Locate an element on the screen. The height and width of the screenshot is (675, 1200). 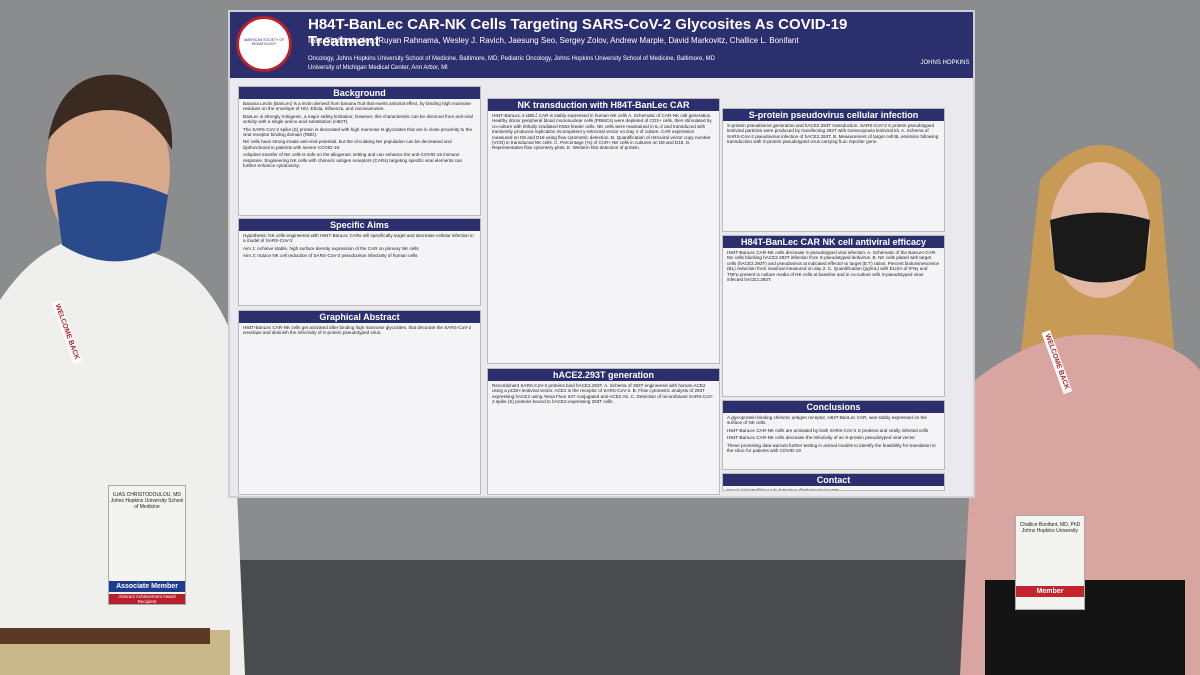
society: AMERICAN SOCIETY OF HEMATOLOGY is located at coordinates (264, 42).